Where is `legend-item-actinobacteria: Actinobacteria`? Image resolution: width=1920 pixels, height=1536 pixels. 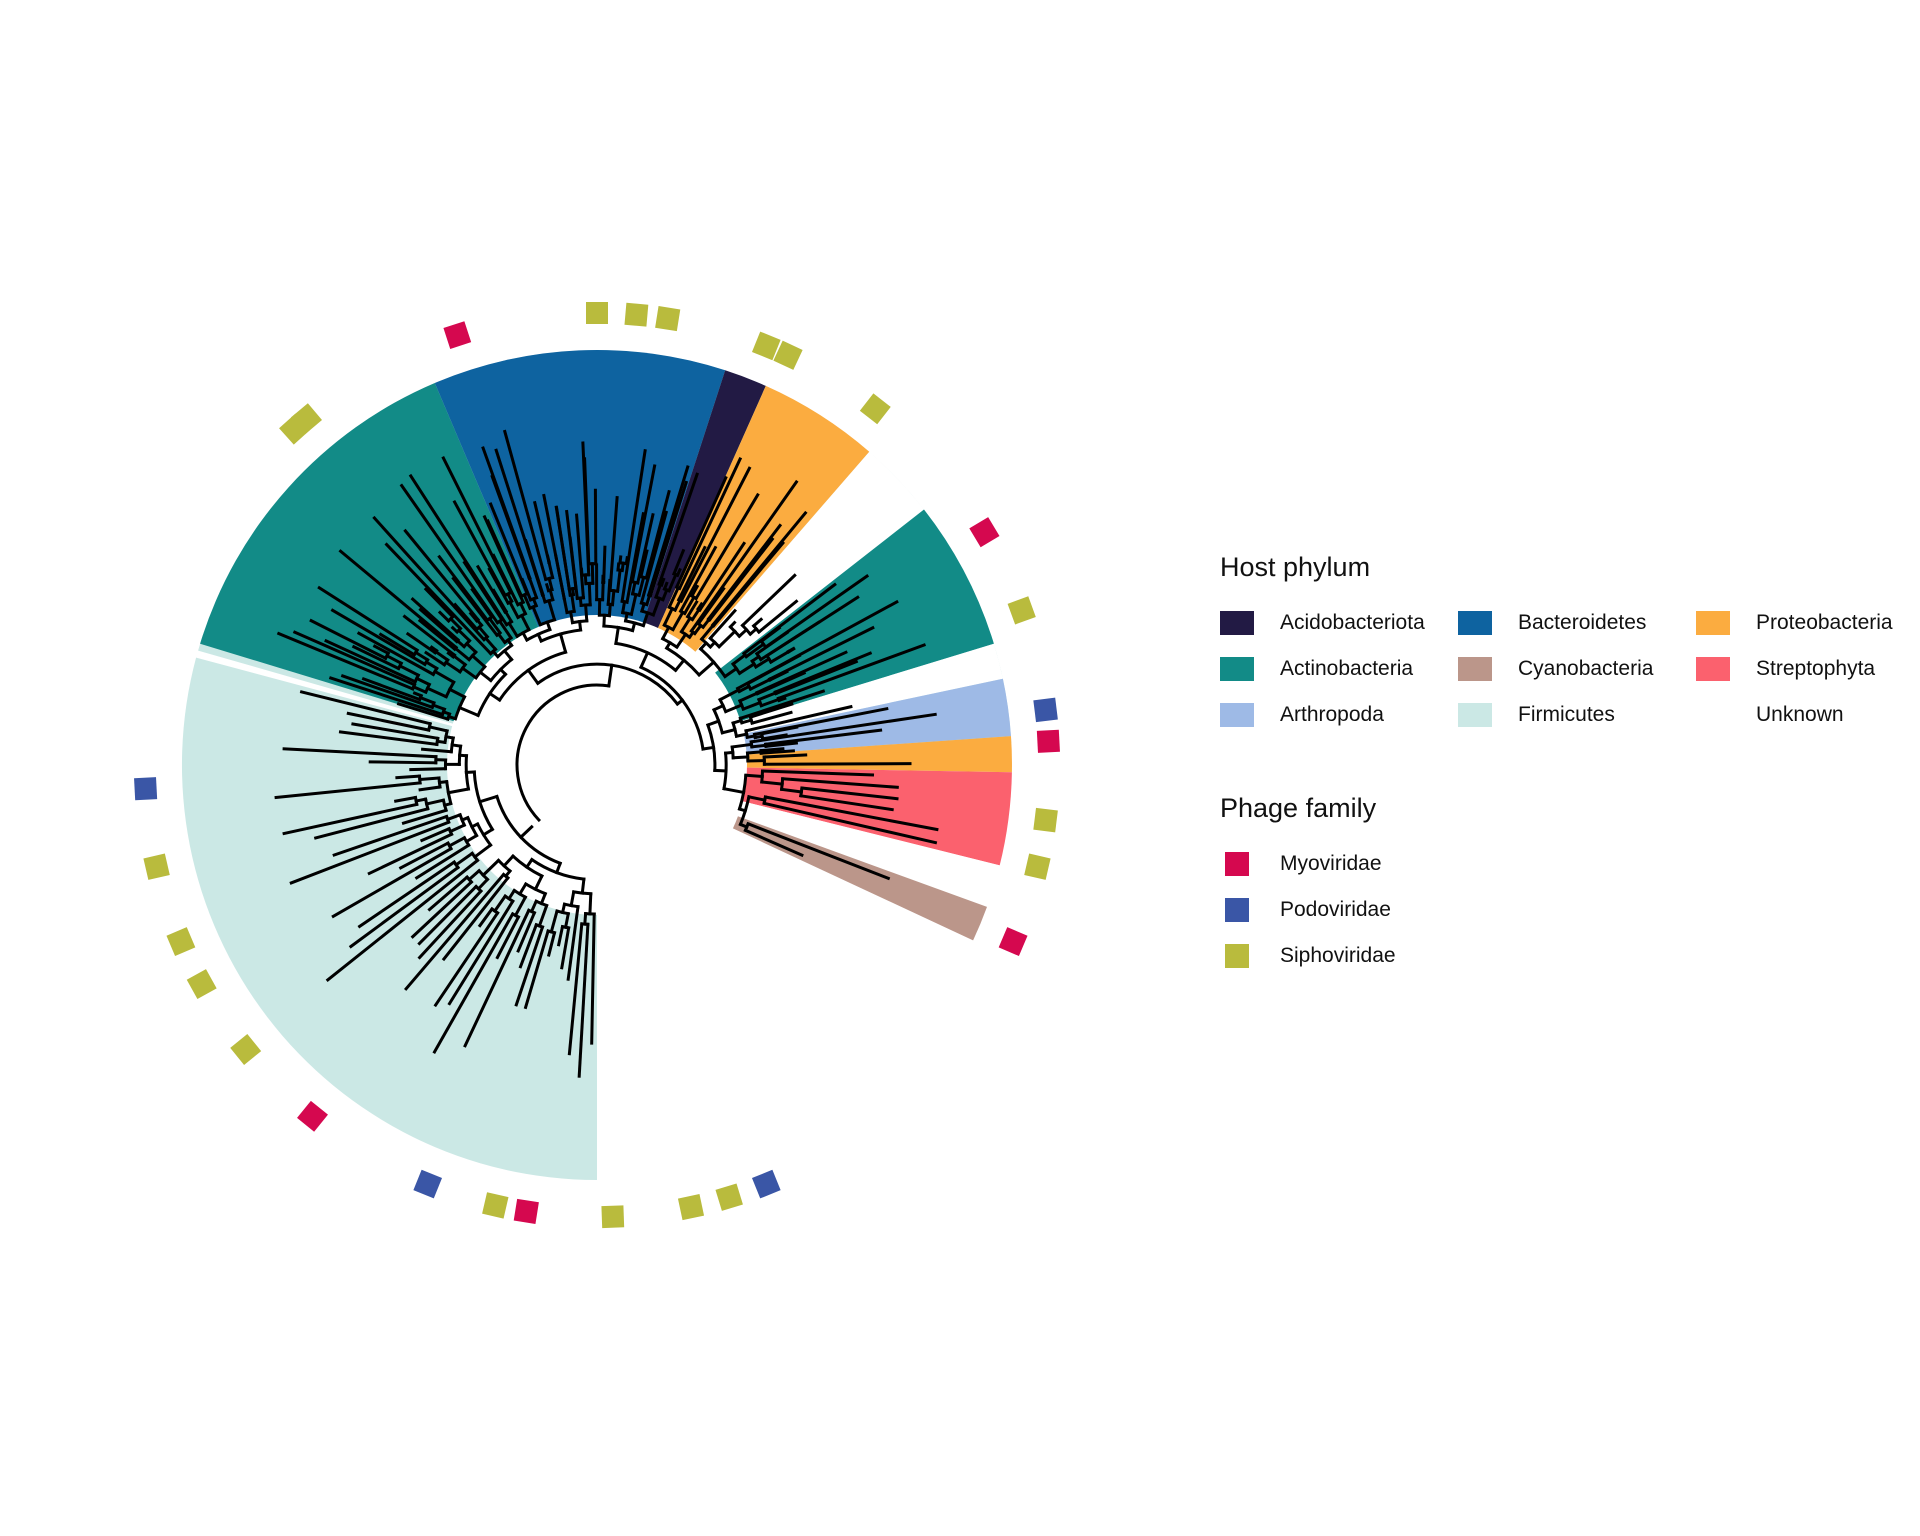
legend-item-actinobacteria: Actinobacteria is located at coordinates (1339, 669).